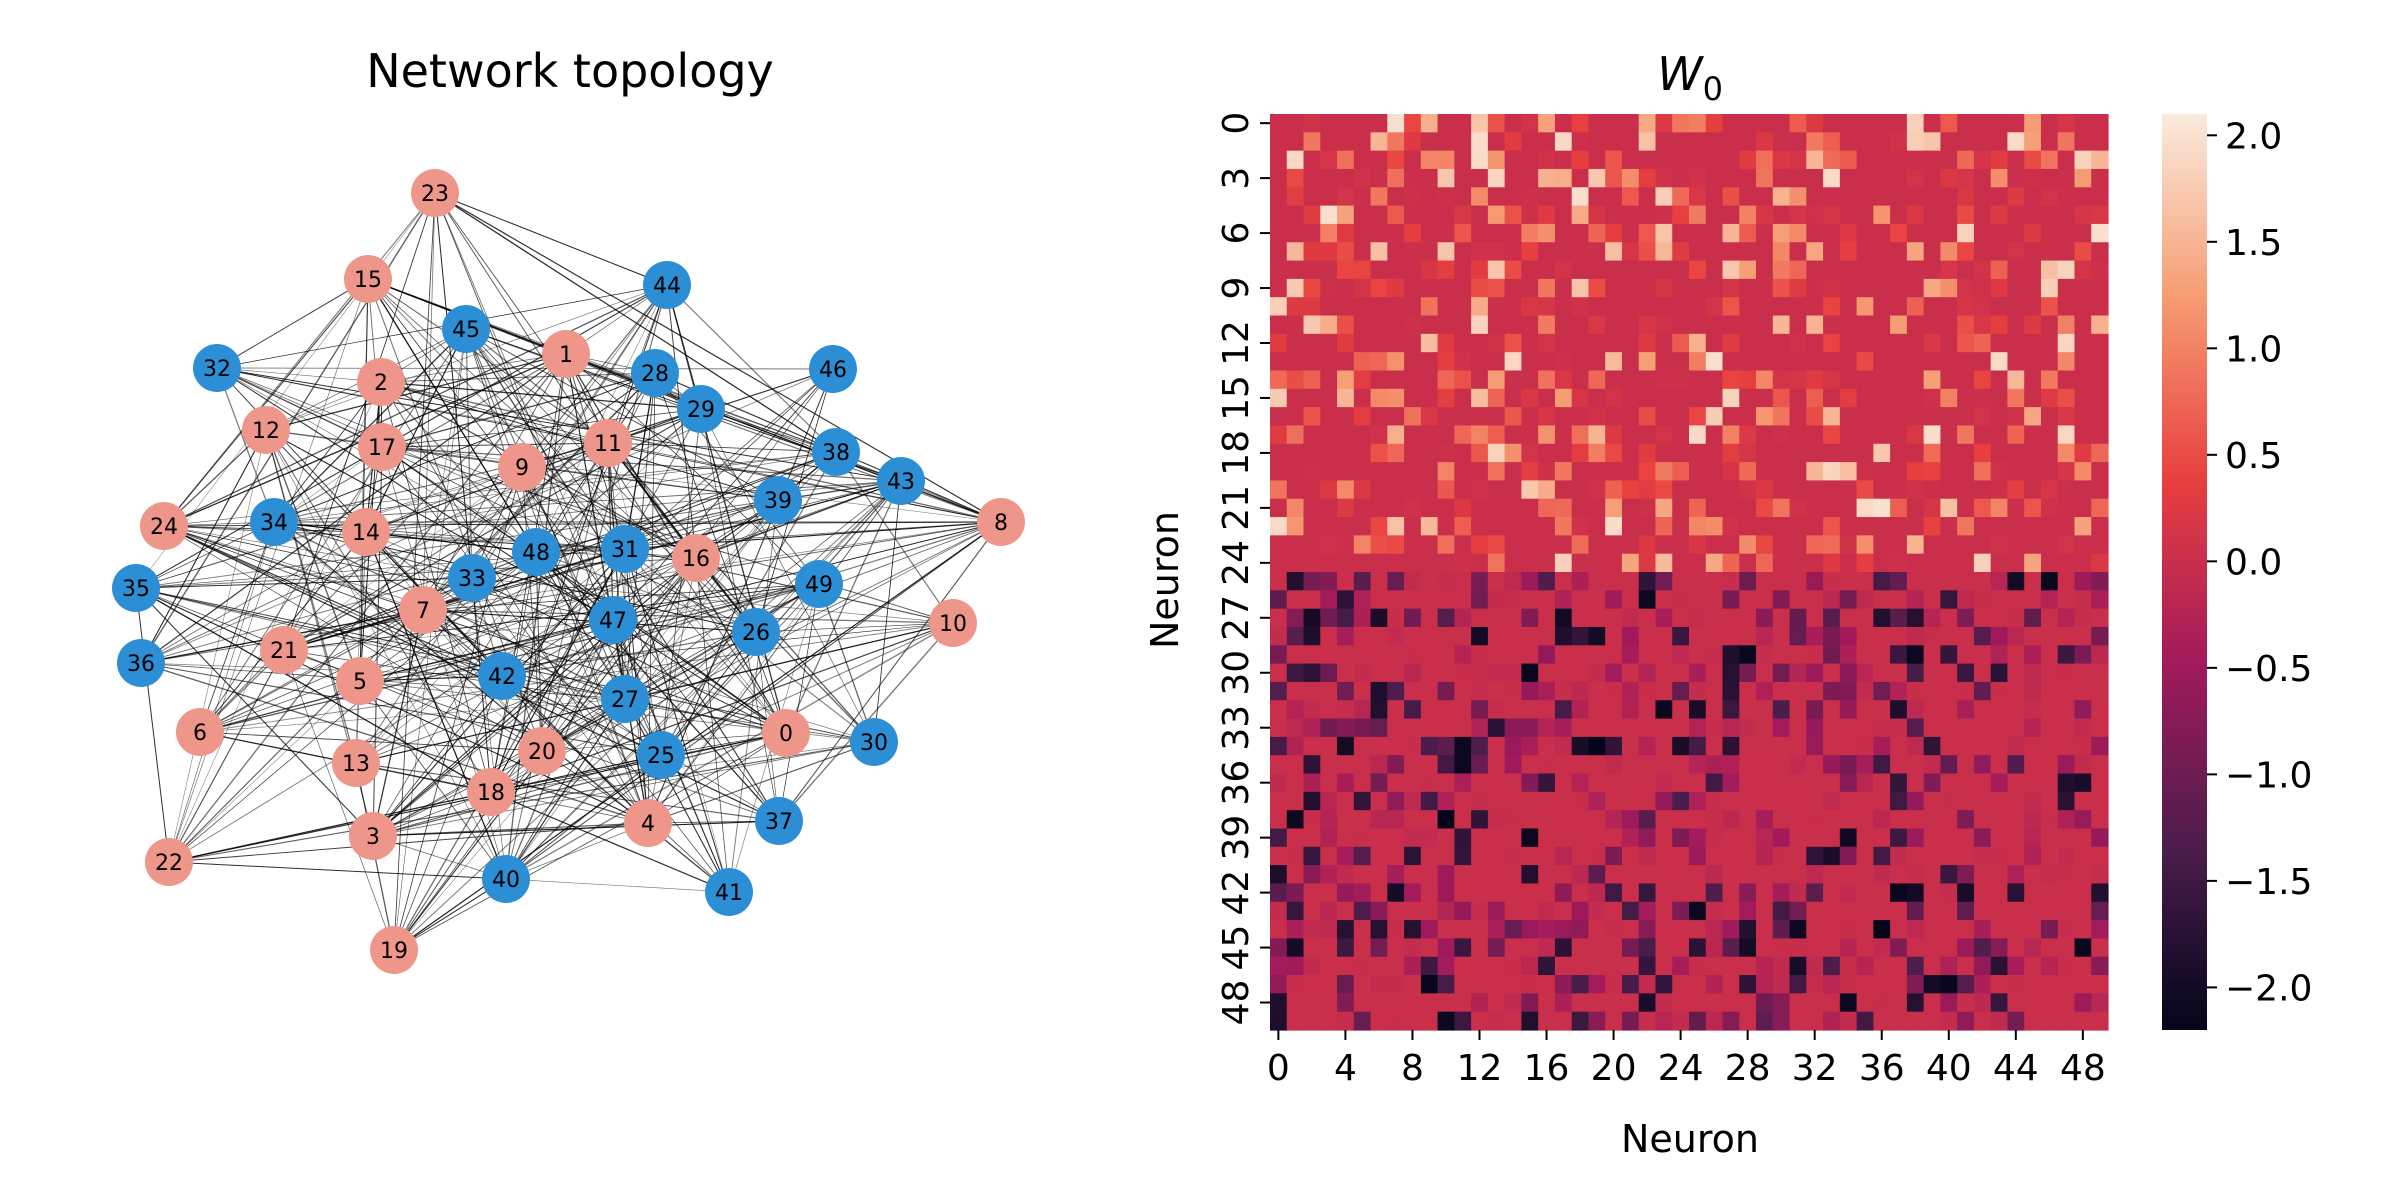  Describe the element at coordinates (953, 624) in the screenshot. I see `network-node-label: 10` at that location.